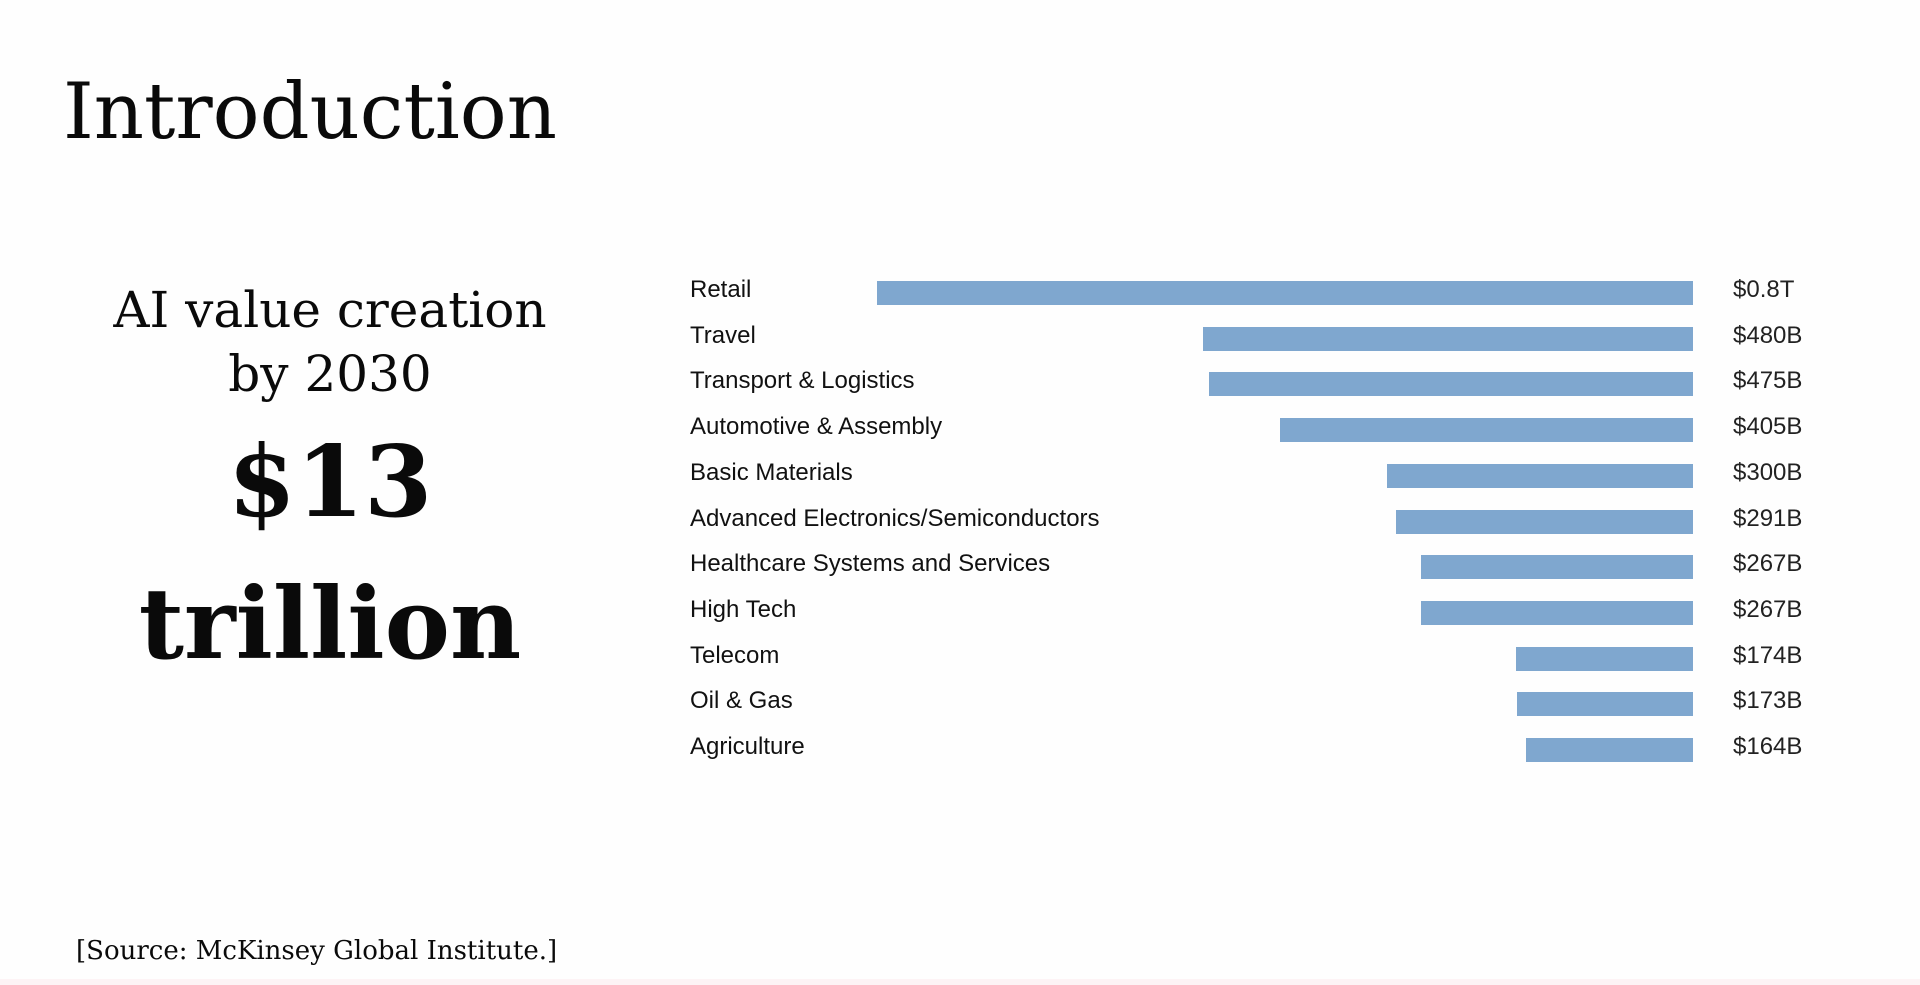  Describe the element at coordinates (1768, 381) in the screenshot. I see `value-label: $475B` at that location.